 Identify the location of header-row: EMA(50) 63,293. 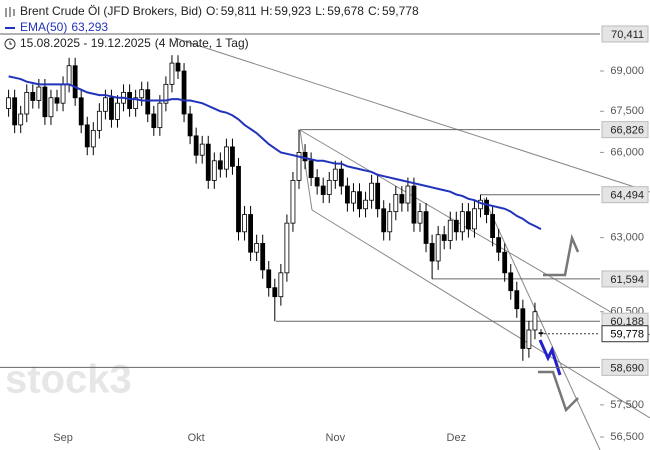
(215, 27).